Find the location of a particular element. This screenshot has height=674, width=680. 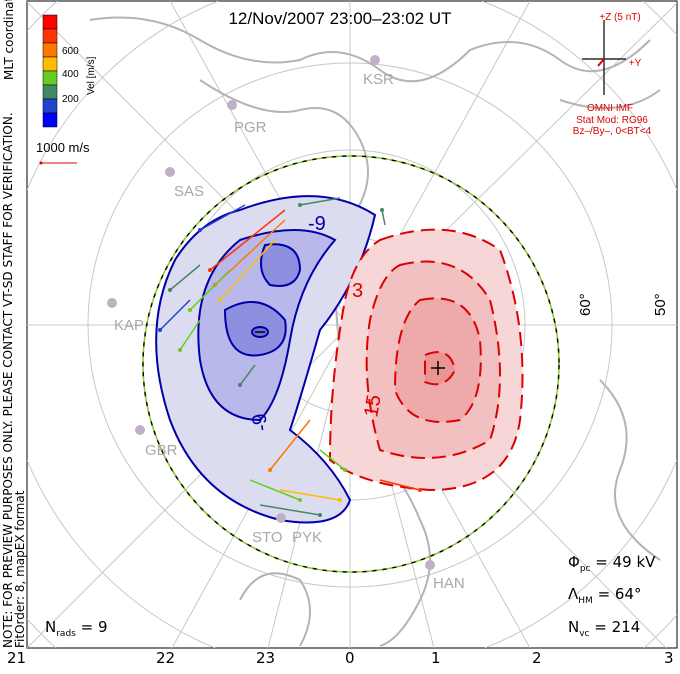

hmb-latitude: ΛHM = 64° is located at coordinates (605, 595).